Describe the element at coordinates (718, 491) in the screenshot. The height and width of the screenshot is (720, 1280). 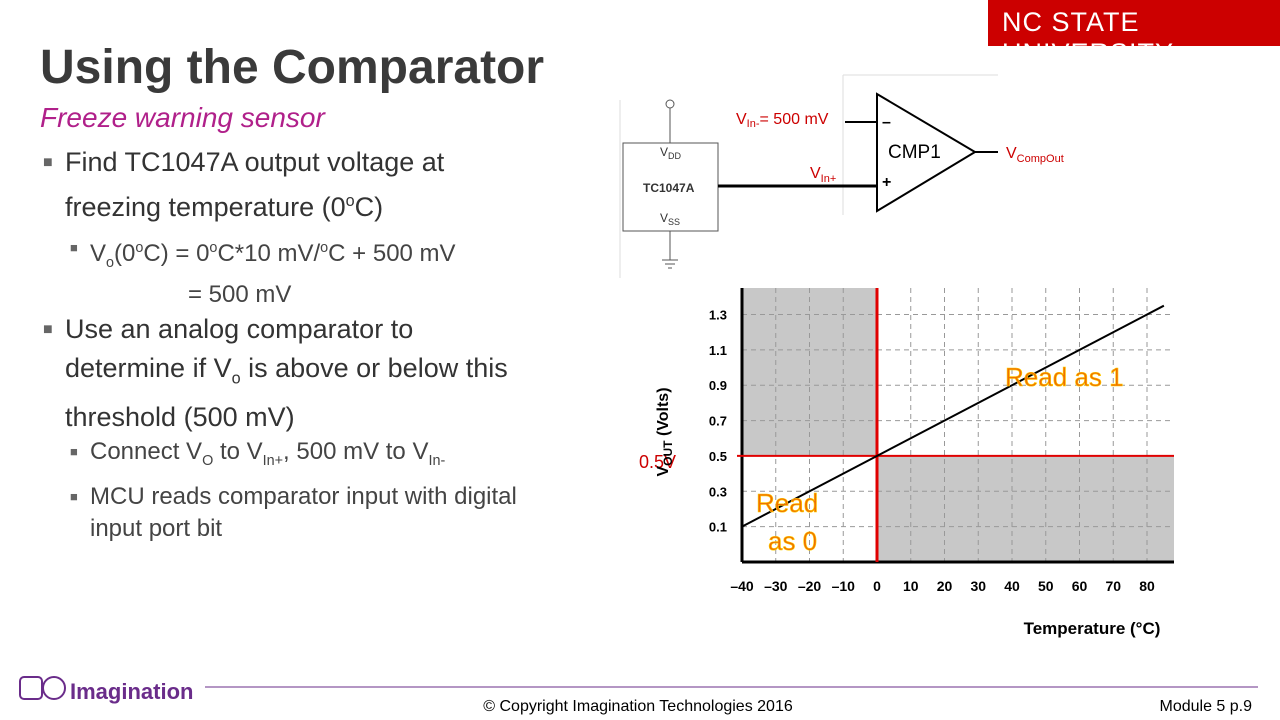
I see `y-tick-label: 0.3` at that location.